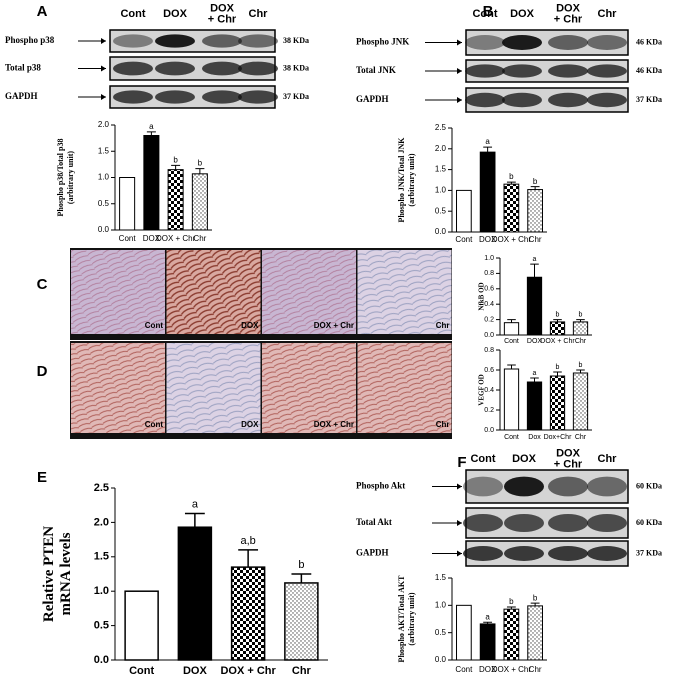  Describe the element at coordinates (649, 485) in the screenshot. I see `blot-size: 60 KDa` at that location.